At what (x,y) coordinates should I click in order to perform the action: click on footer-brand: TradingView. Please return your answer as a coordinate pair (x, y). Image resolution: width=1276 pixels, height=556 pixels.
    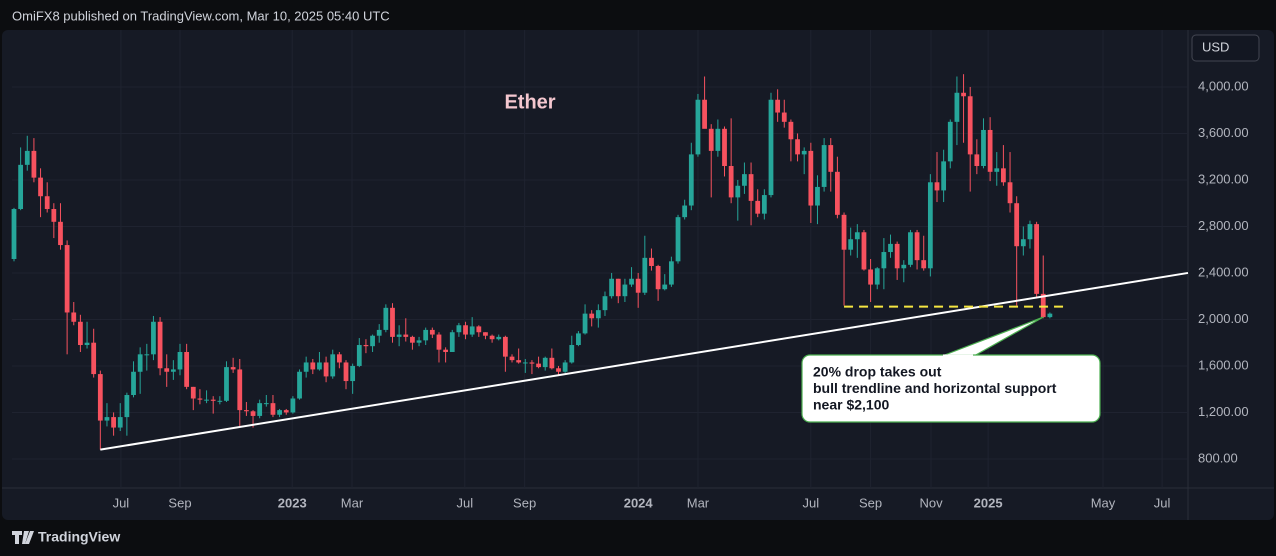
    Looking at the image, I should click on (79, 537).